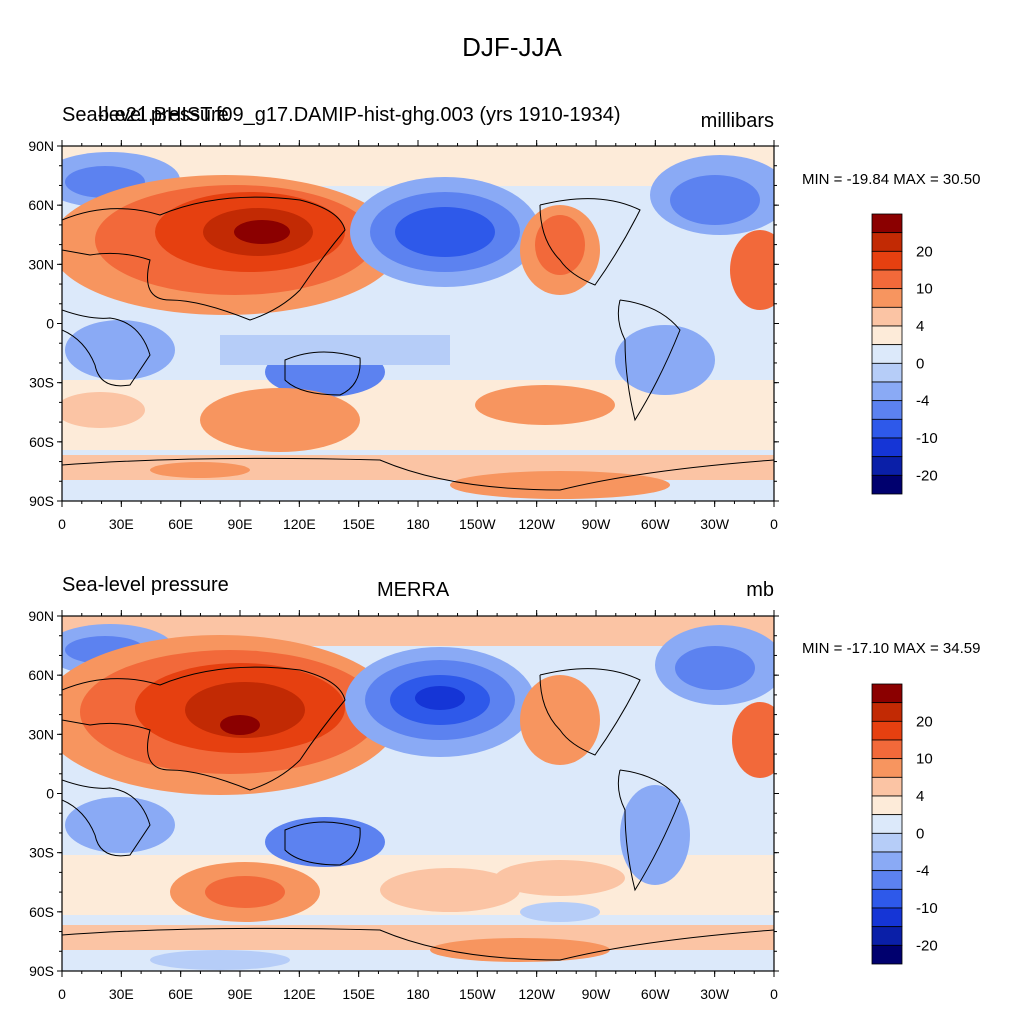  Describe the element at coordinates (904, 354) in the screenshot. I see `colorbar-1: 20 10 4 0 -4 -10 -20` at that location.